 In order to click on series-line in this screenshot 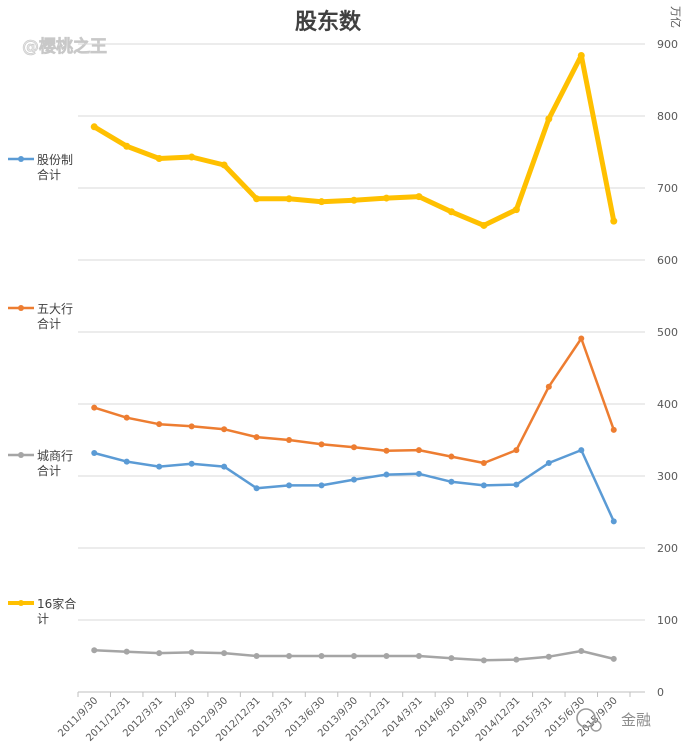, I will do `click(354, 485)`.